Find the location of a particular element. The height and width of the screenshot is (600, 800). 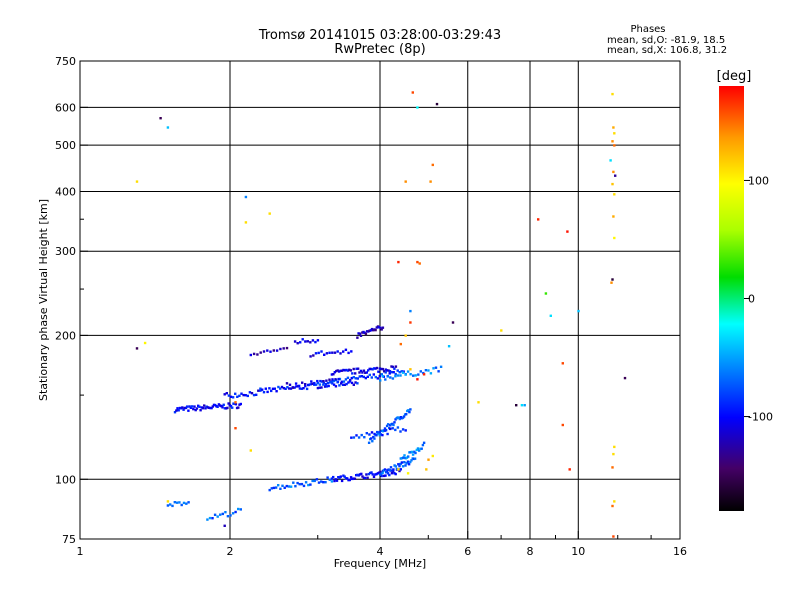

y-tick-label: 100 is located at coordinates (65, 479).